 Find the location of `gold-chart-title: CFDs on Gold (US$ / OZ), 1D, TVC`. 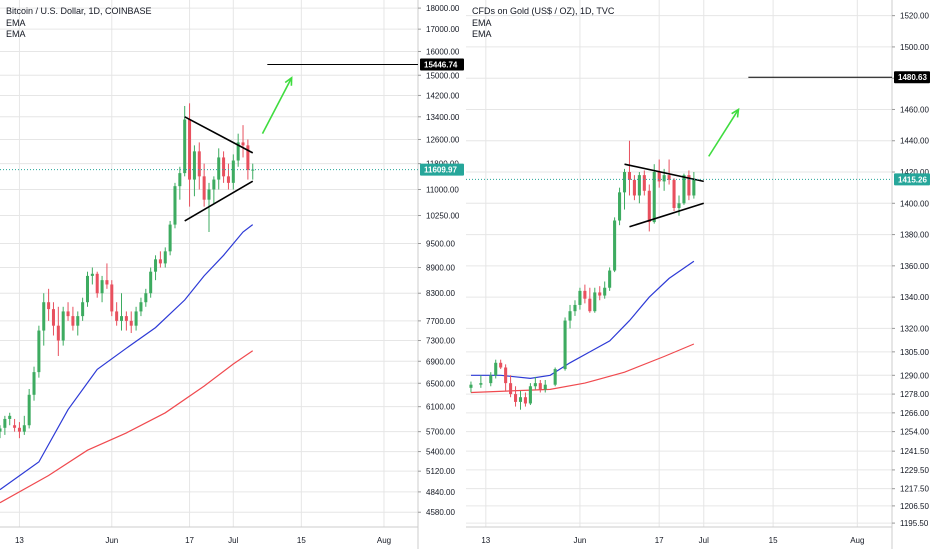

gold-chart-title: CFDs on Gold (US$ / OZ), 1D, TVC is located at coordinates (543, 11).